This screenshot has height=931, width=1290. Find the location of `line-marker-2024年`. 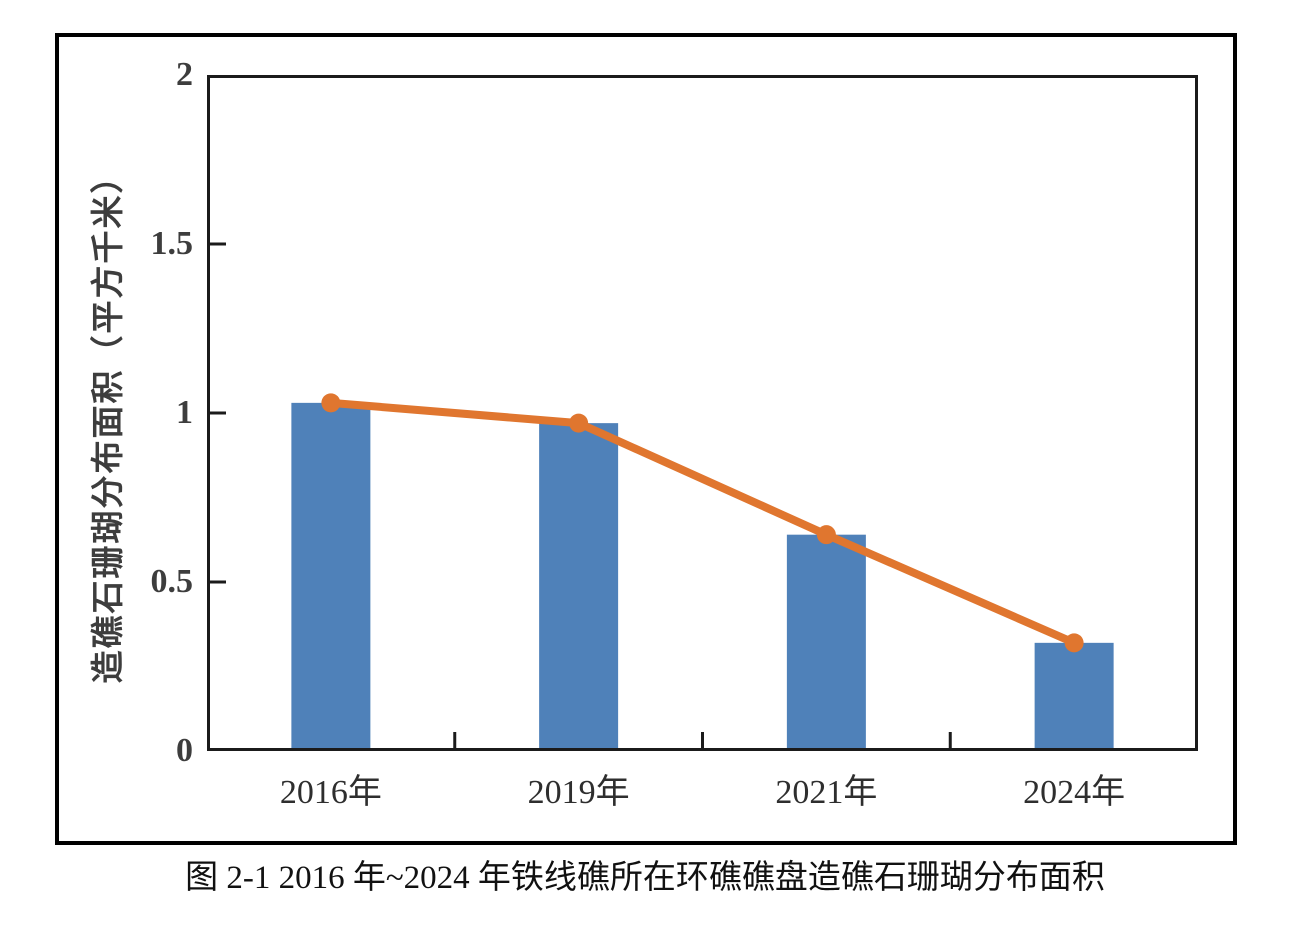

line-marker-2024年 is located at coordinates (1074, 643).